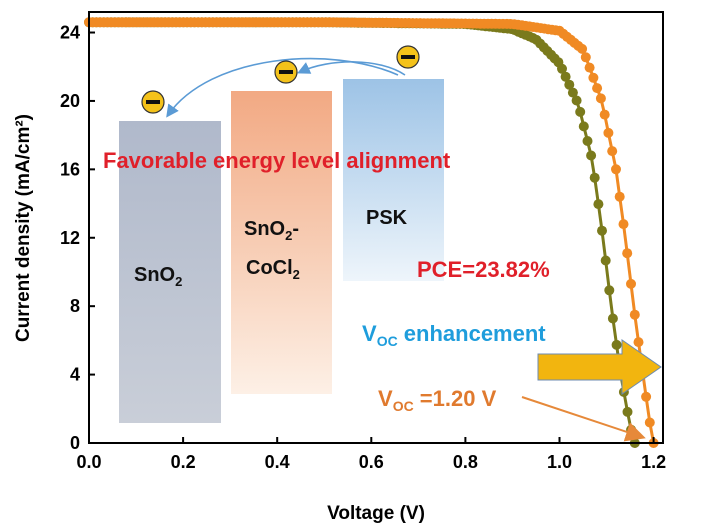 The height and width of the screenshot is (532, 712). I want to click on y-axis: 0 4 8 12 16 20 24, so click(77, 238).